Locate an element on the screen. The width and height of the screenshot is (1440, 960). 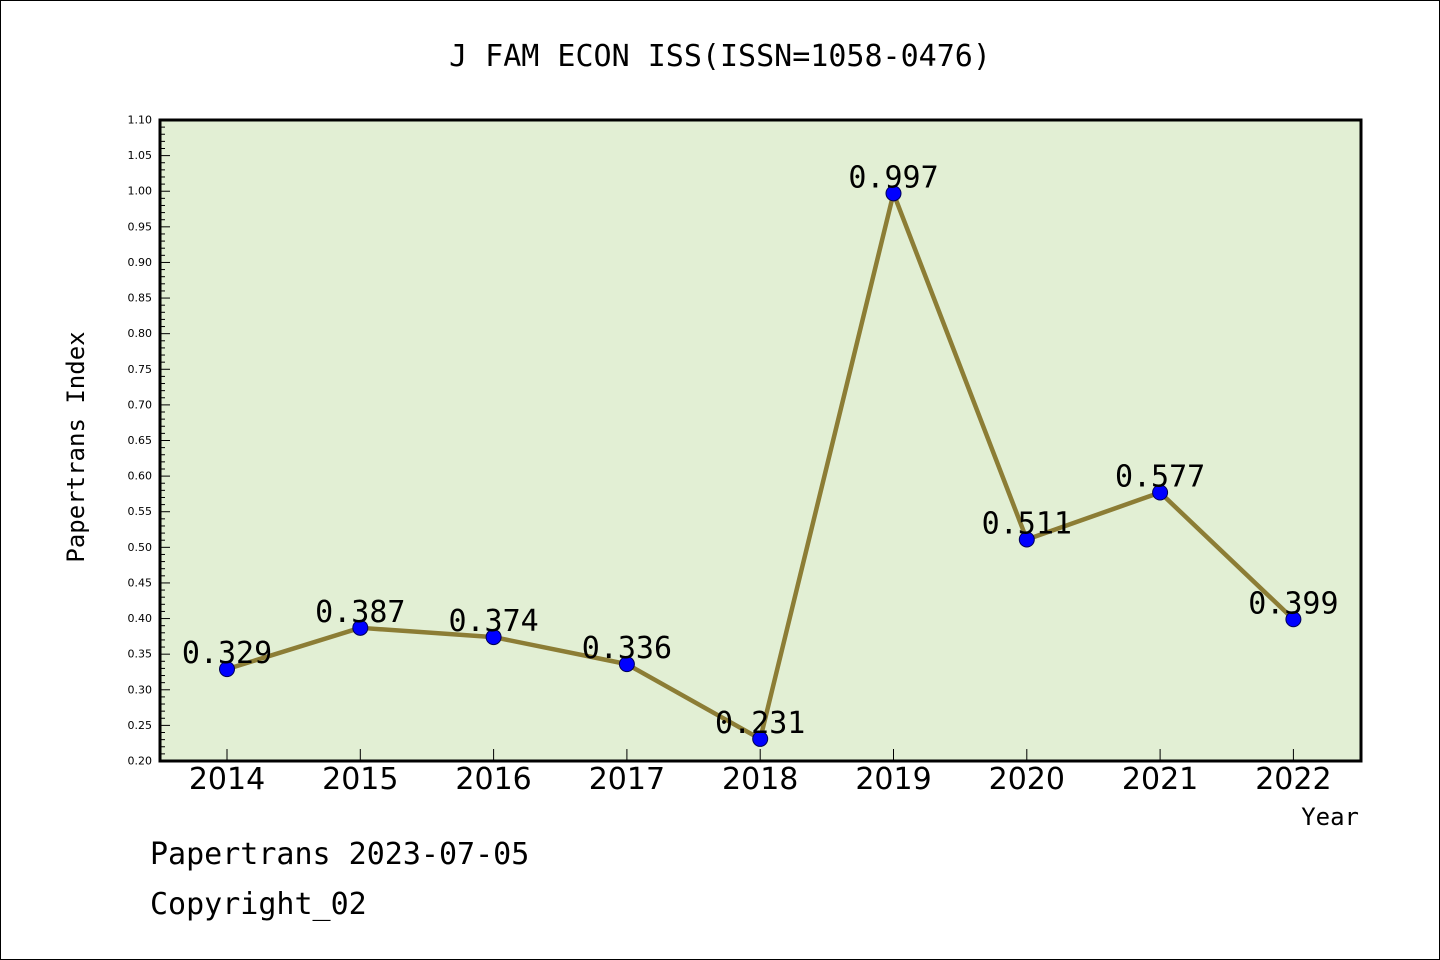
x-tick-label: 2022 is located at coordinates (1293, 779).